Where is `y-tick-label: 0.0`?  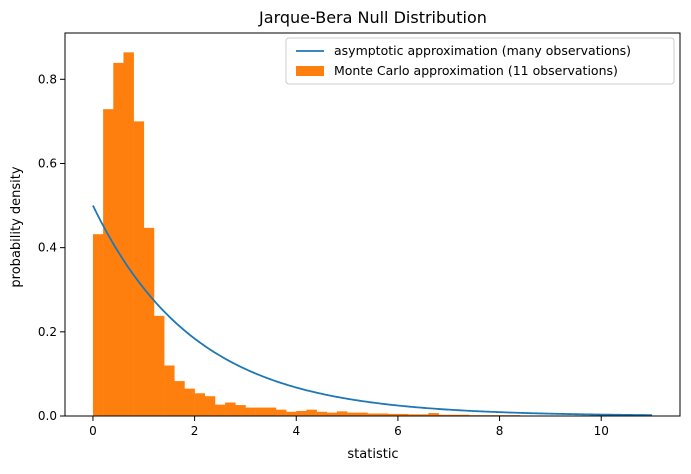 y-tick-label: 0.0 is located at coordinates (47, 416).